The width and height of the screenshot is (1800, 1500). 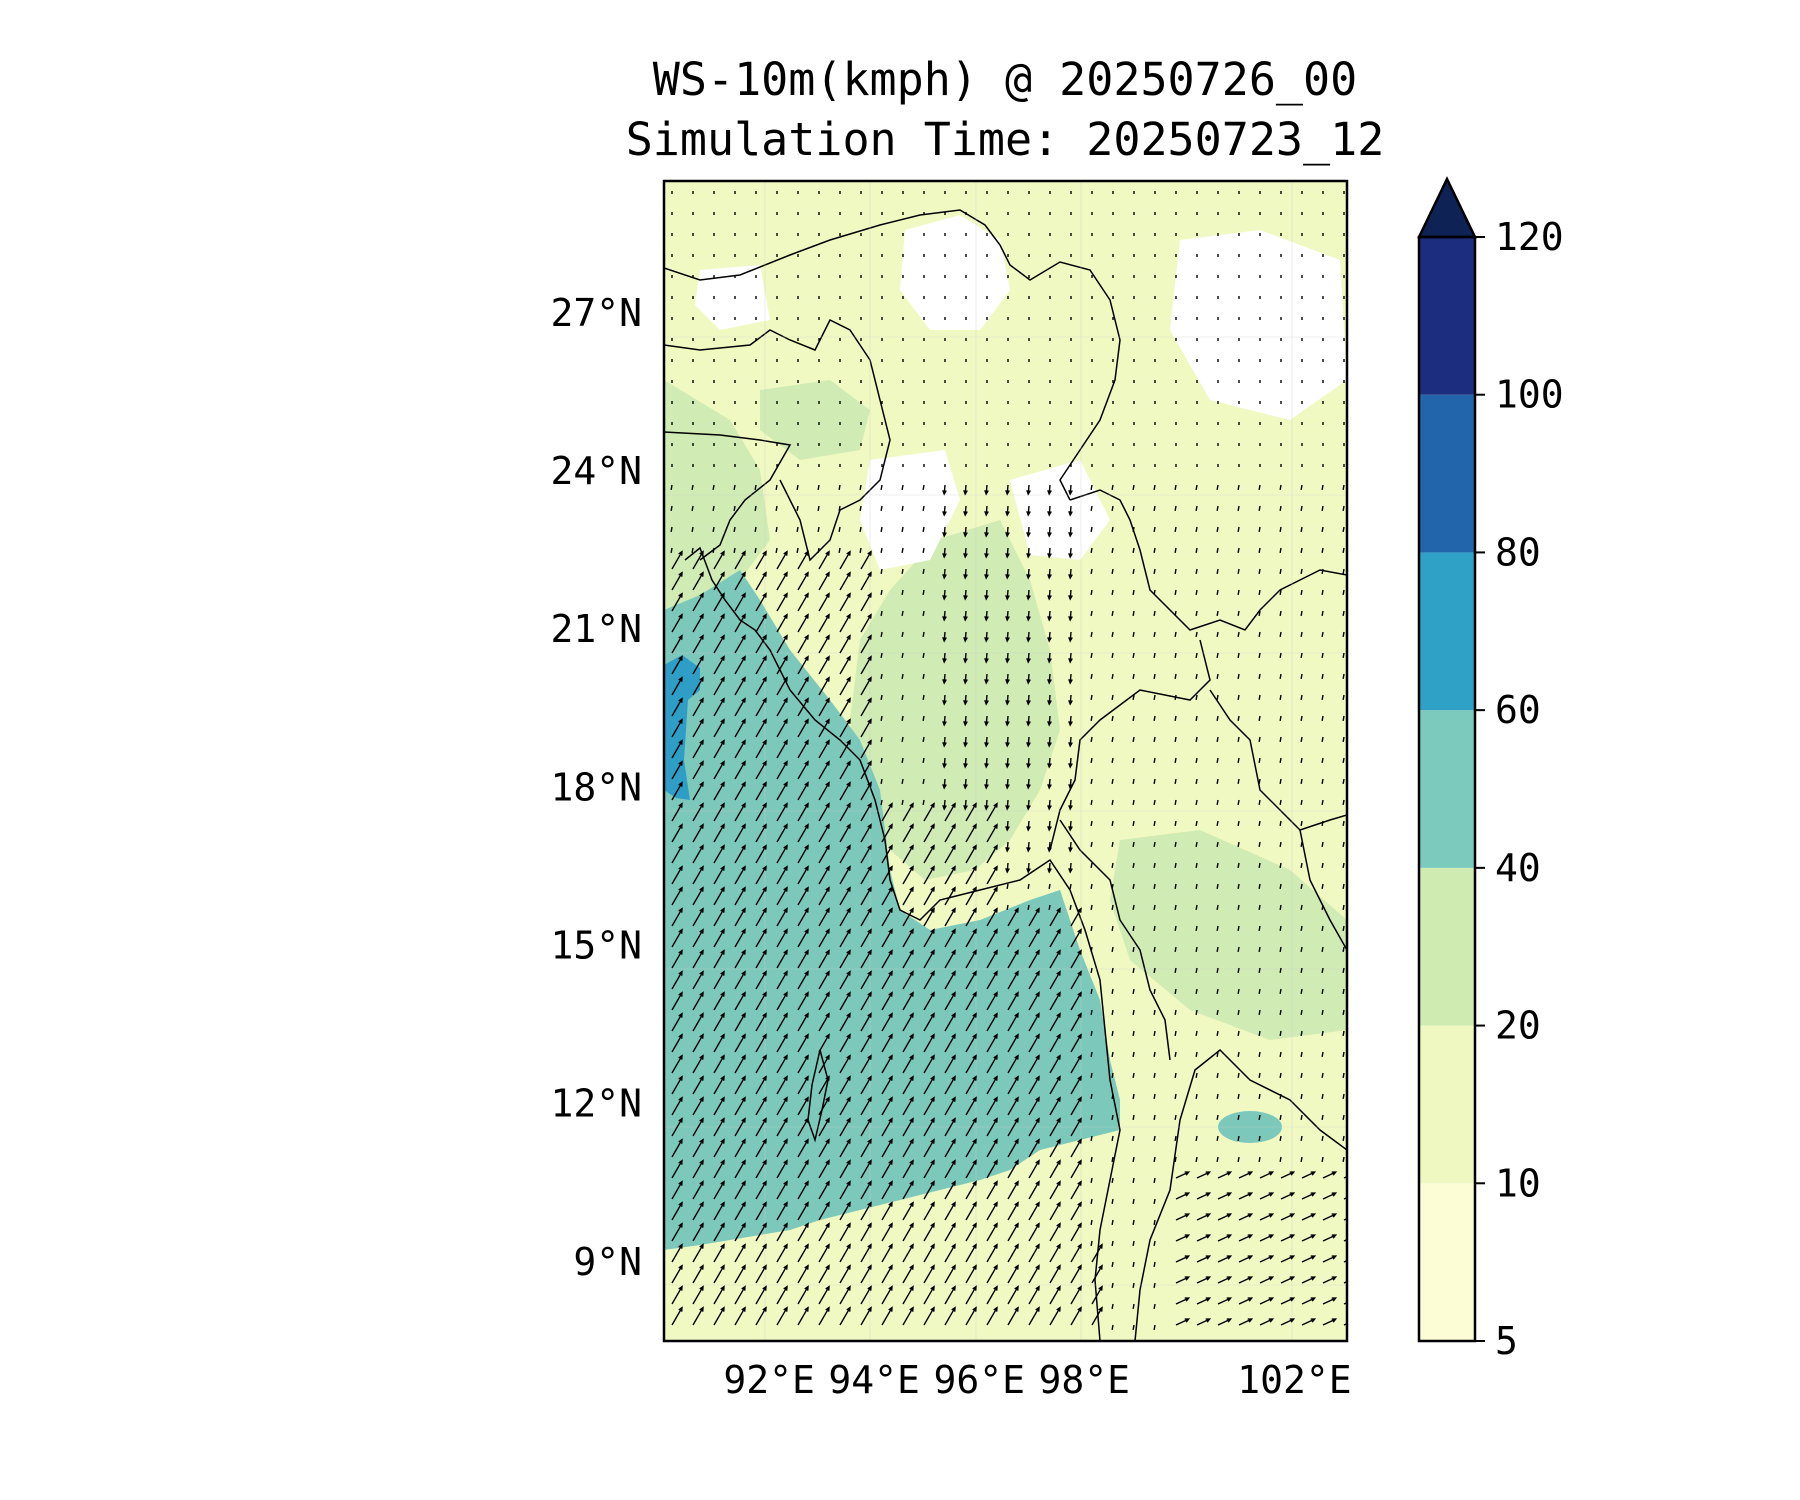 What do you see at coordinates (1518, 868) in the screenshot?
I see `colorbar-tick-label: 40` at bounding box center [1518, 868].